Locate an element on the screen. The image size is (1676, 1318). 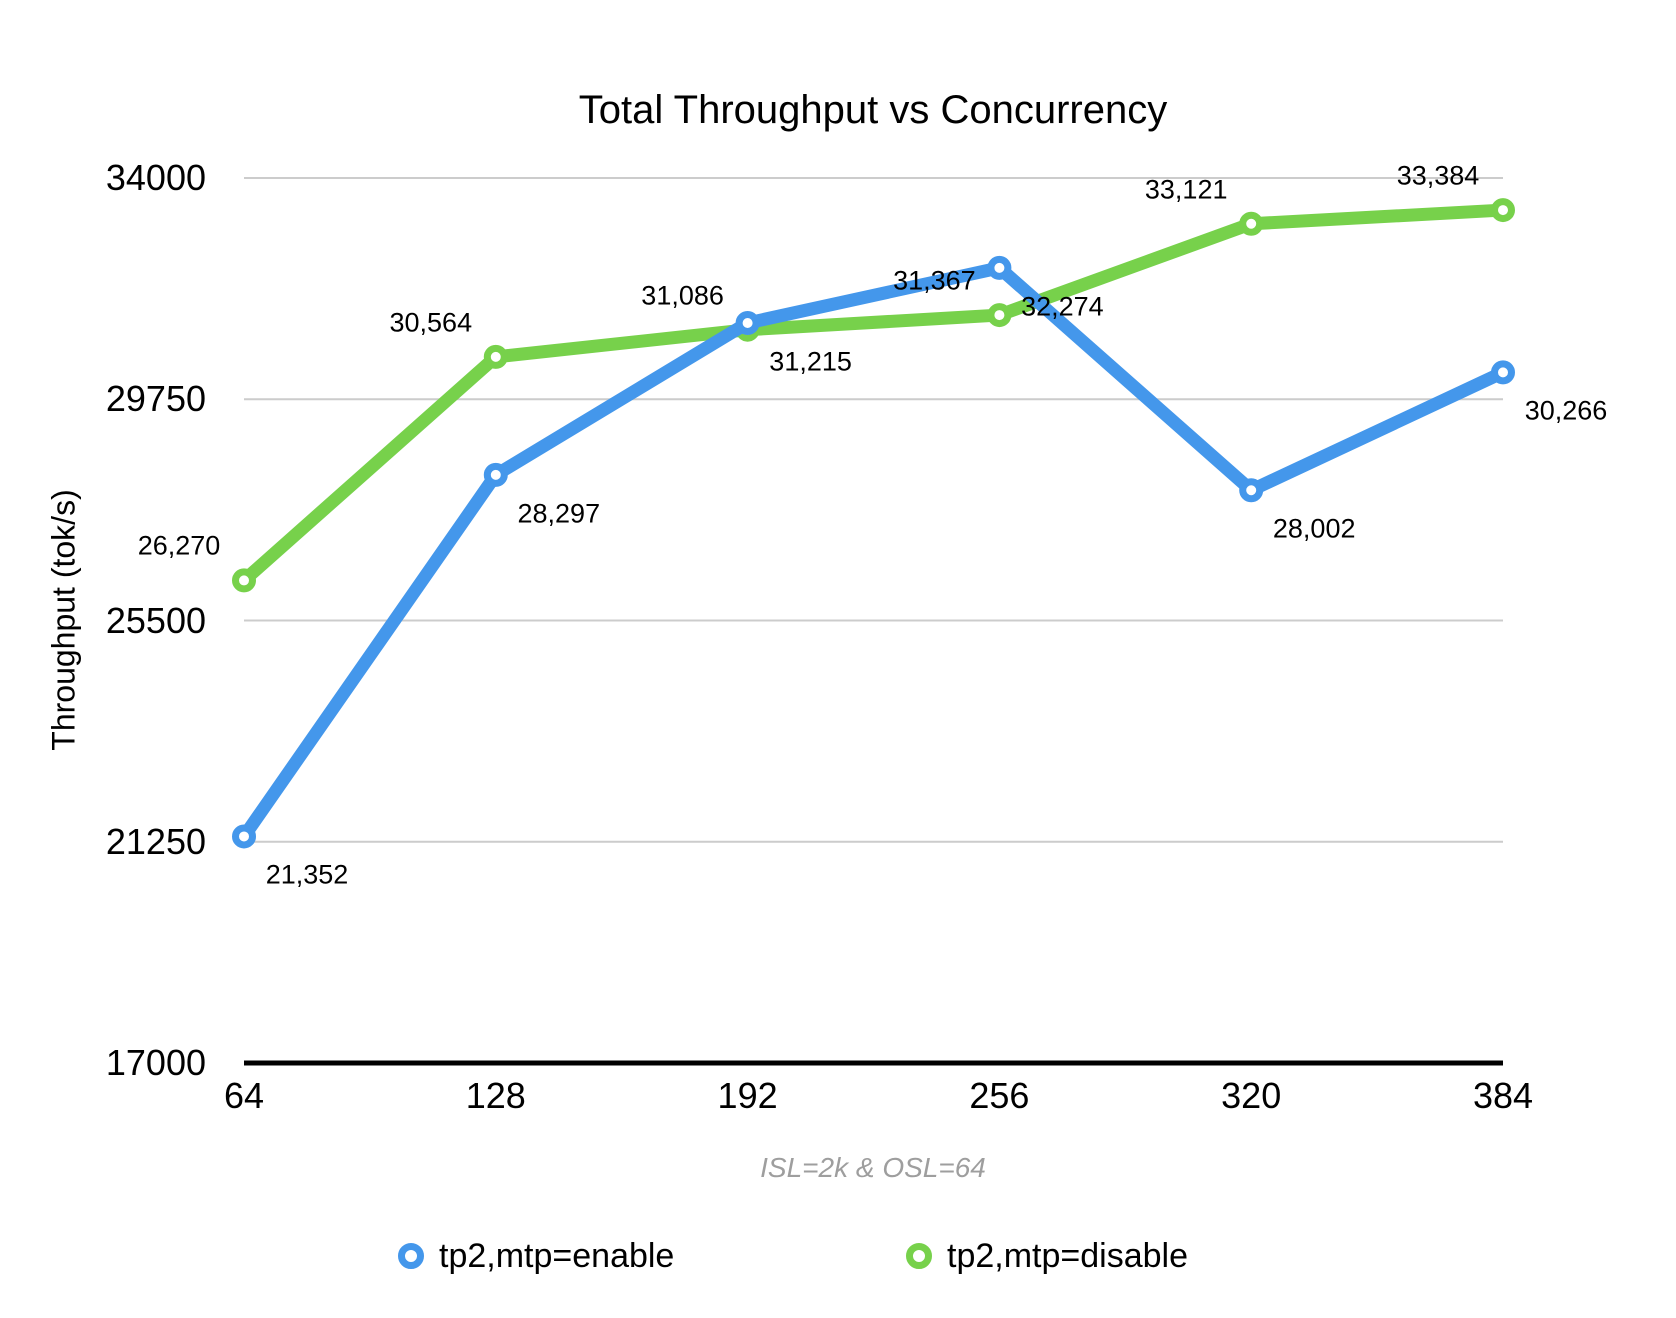
point-marker-tp2,mtp=enable-128 is located at coordinates (495, 474).